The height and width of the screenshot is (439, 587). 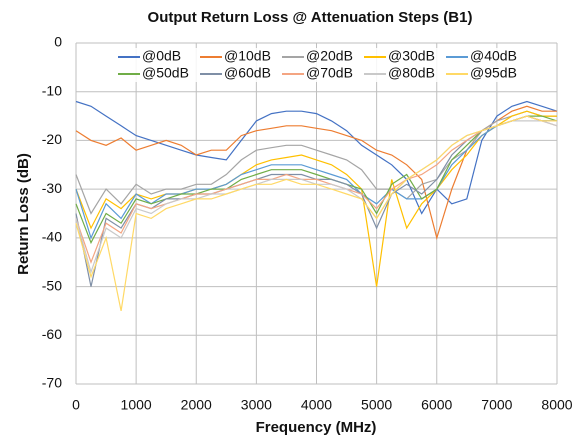 I want to click on legend-label: @60dB, so click(x=247, y=73).